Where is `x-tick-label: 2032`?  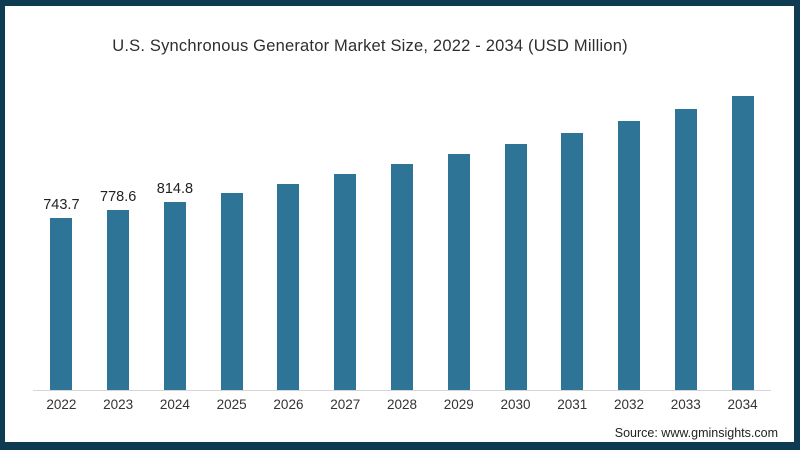 x-tick-label: 2032 is located at coordinates (629, 404).